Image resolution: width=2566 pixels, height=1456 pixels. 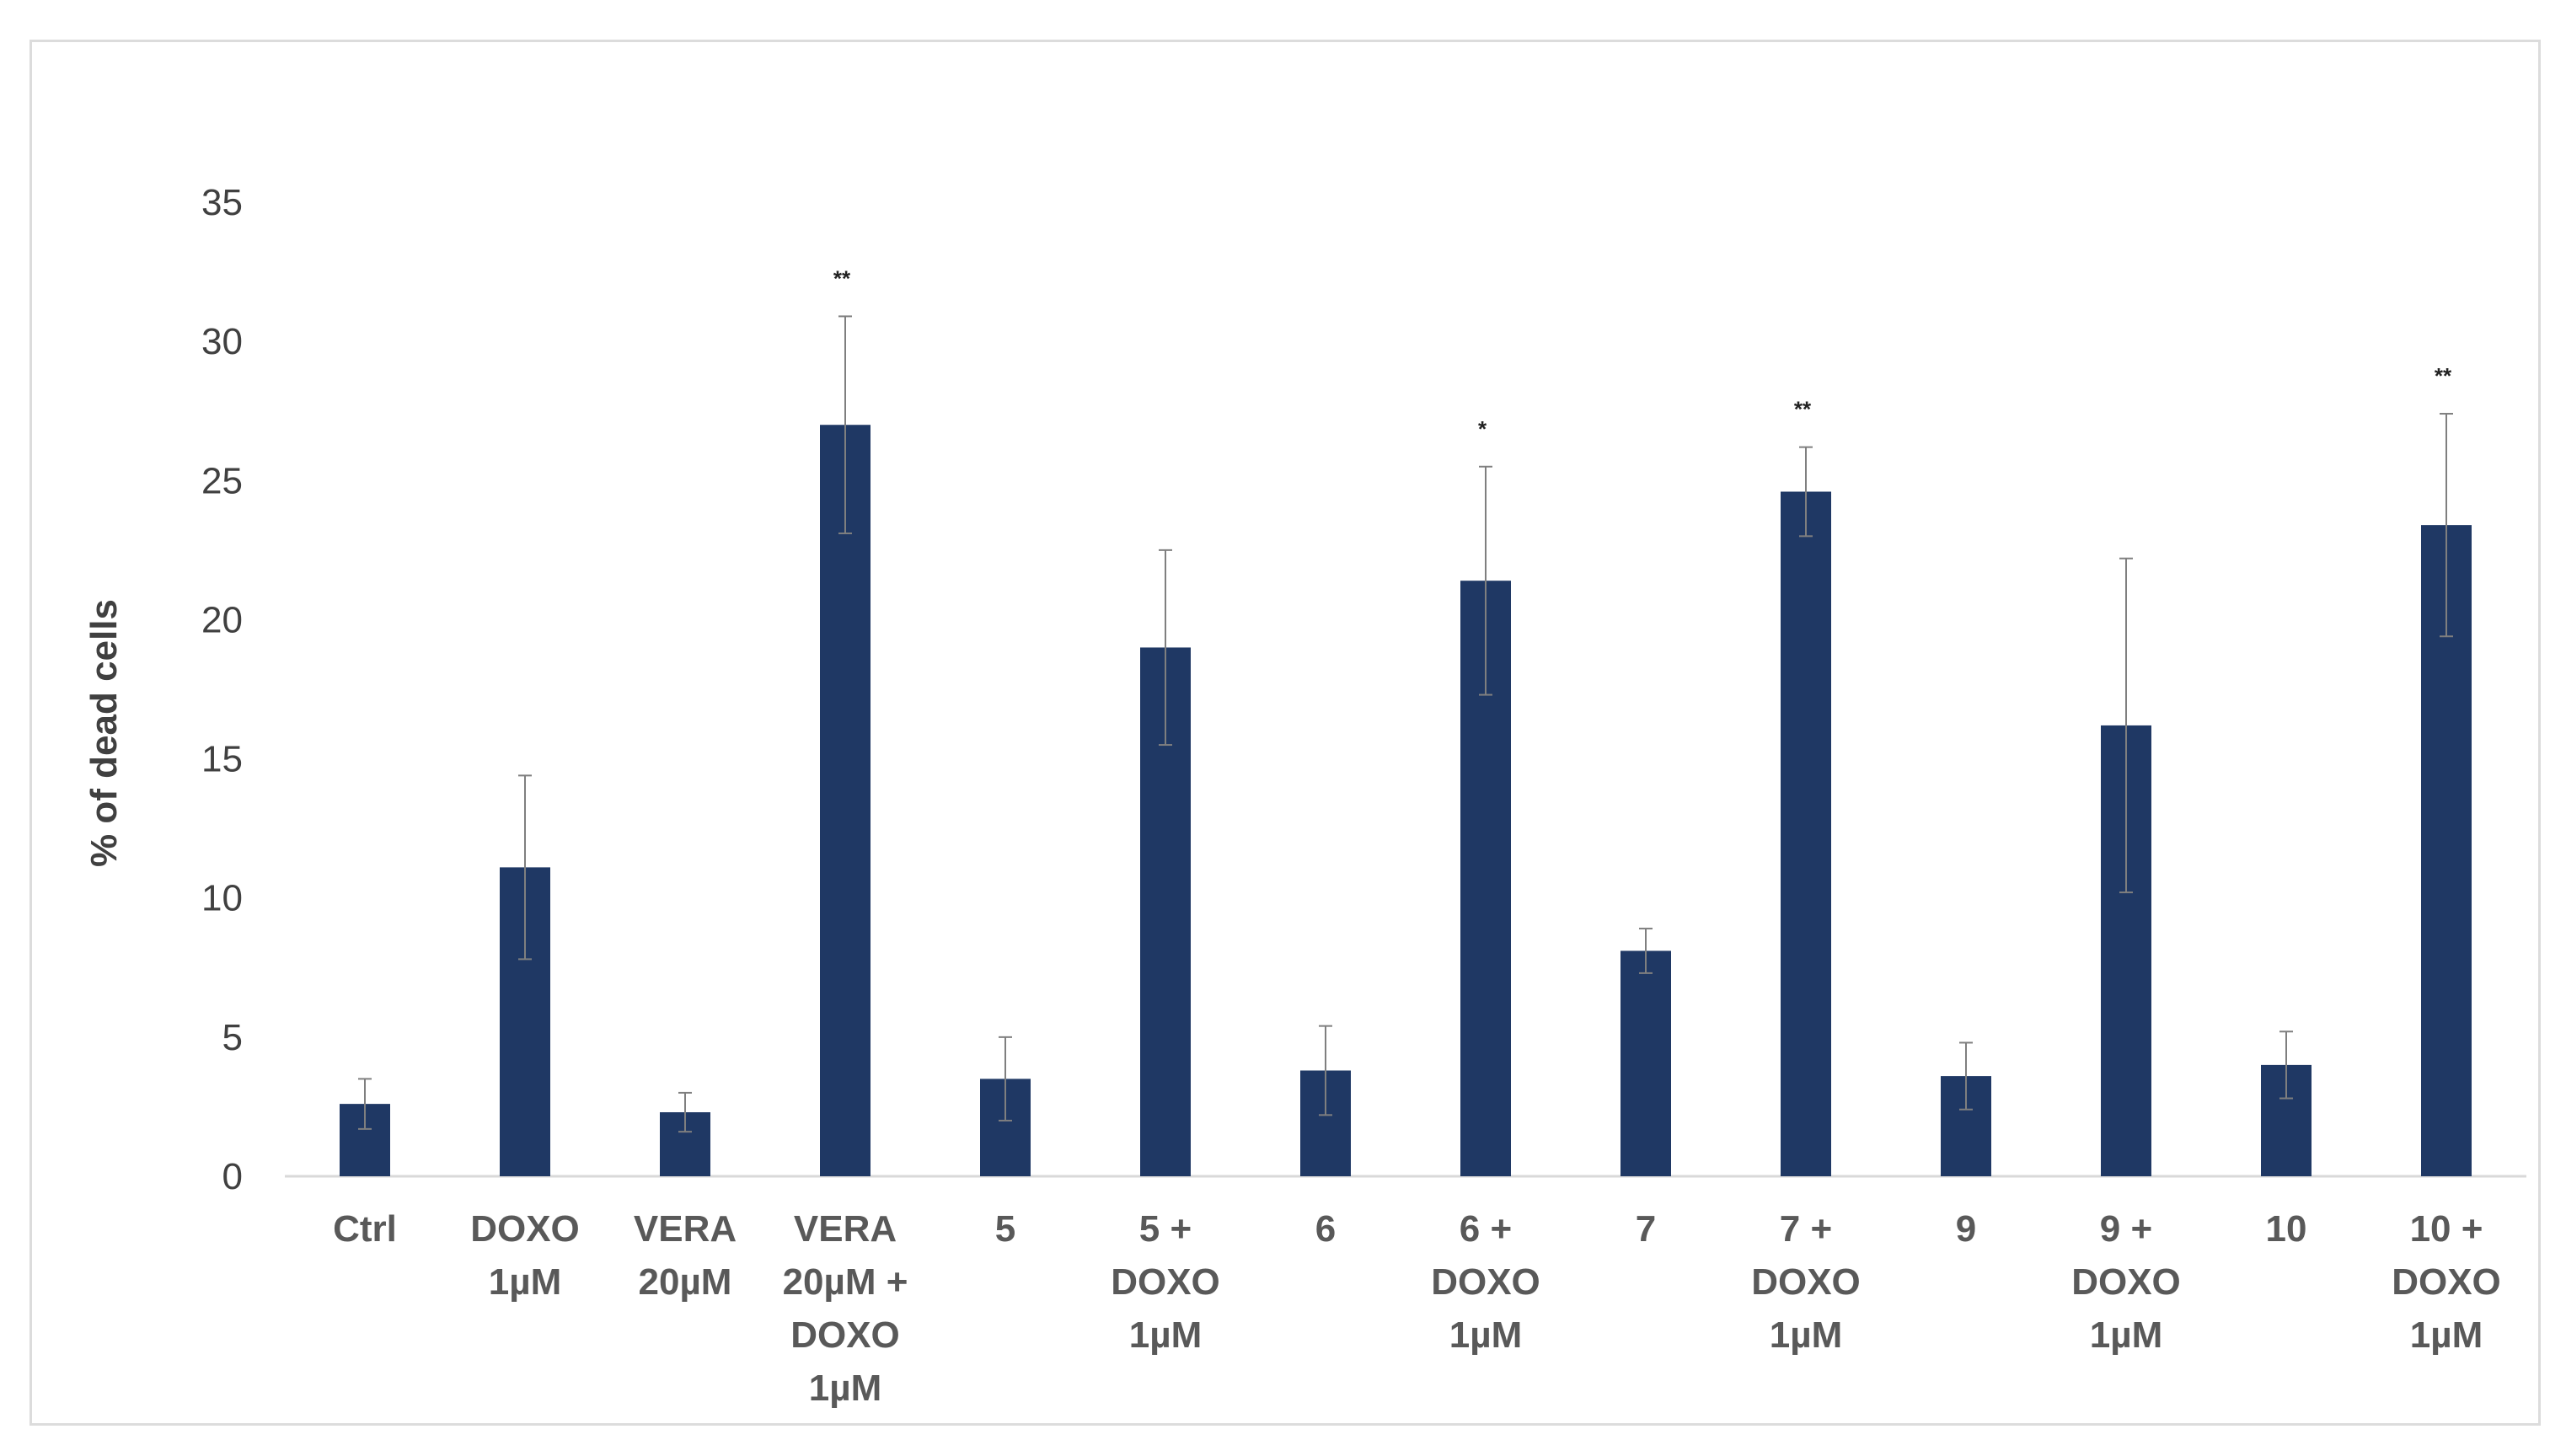 I want to click on x-tick-label: 6 +, so click(x=1486, y=1229).